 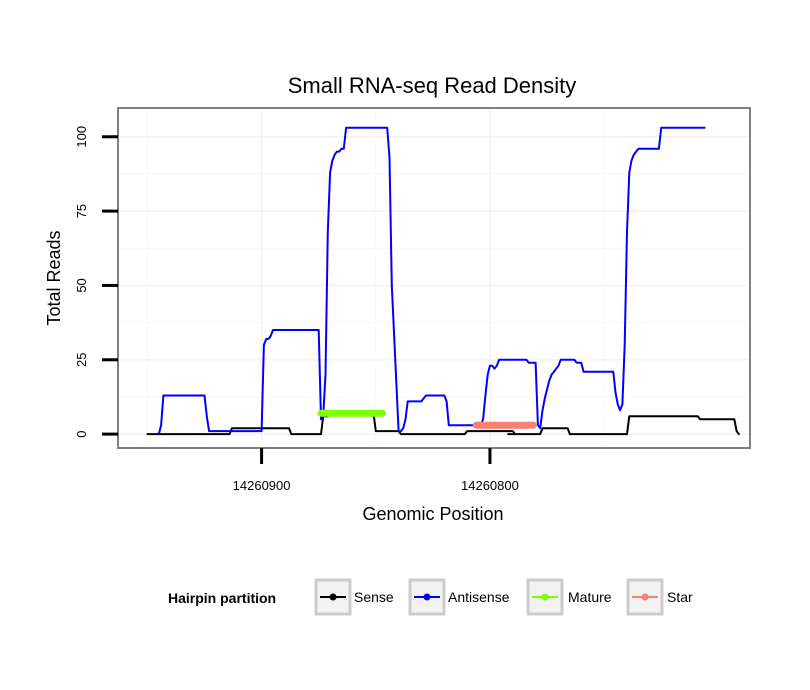 I want to click on legend-label-antisense: Antisense, so click(x=479, y=597).